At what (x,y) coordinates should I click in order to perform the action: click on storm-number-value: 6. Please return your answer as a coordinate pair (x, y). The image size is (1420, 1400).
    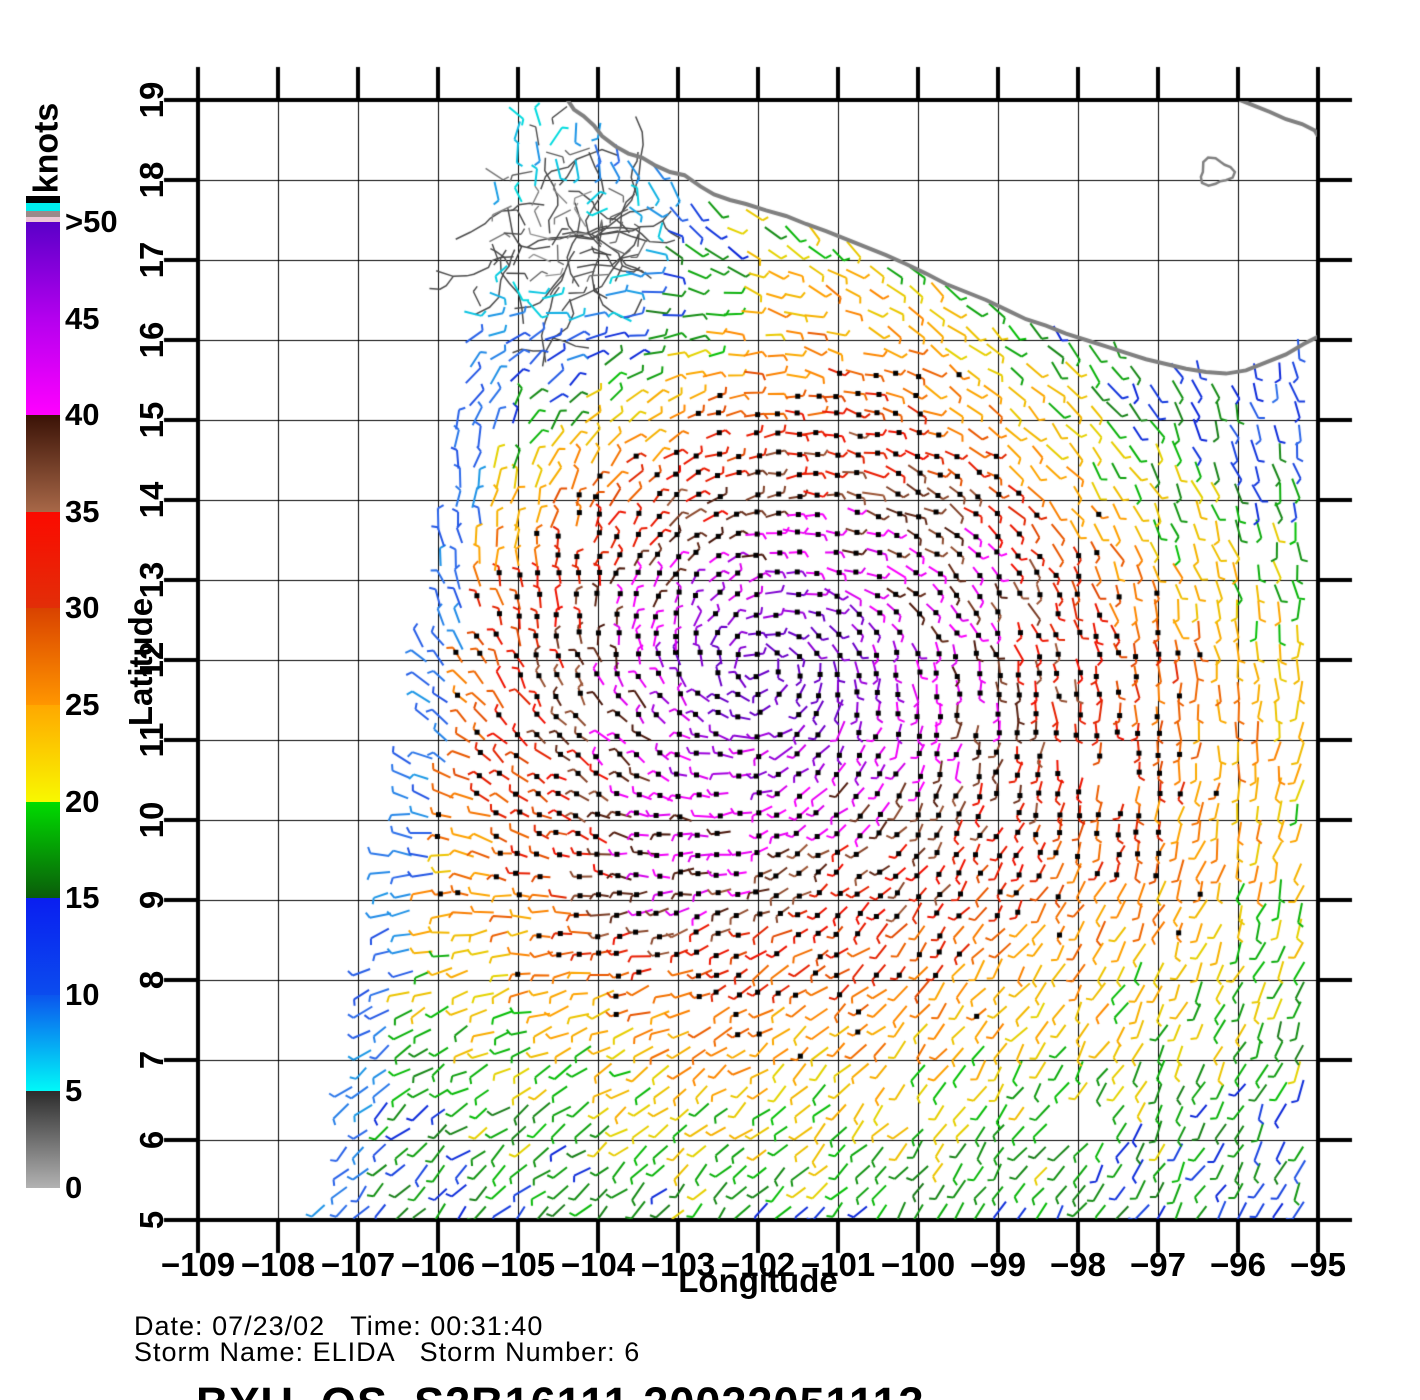
    Looking at the image, I should click on (632, 1352).